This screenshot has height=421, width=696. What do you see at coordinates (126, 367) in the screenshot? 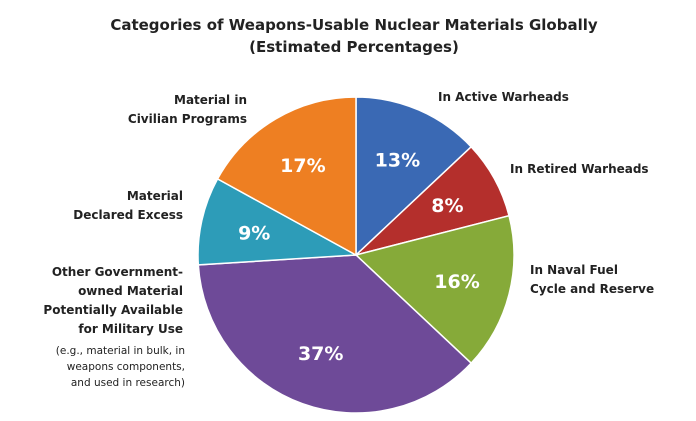
I see `slice-note-other-government: weapons components,` at bounding box center [126, 367].